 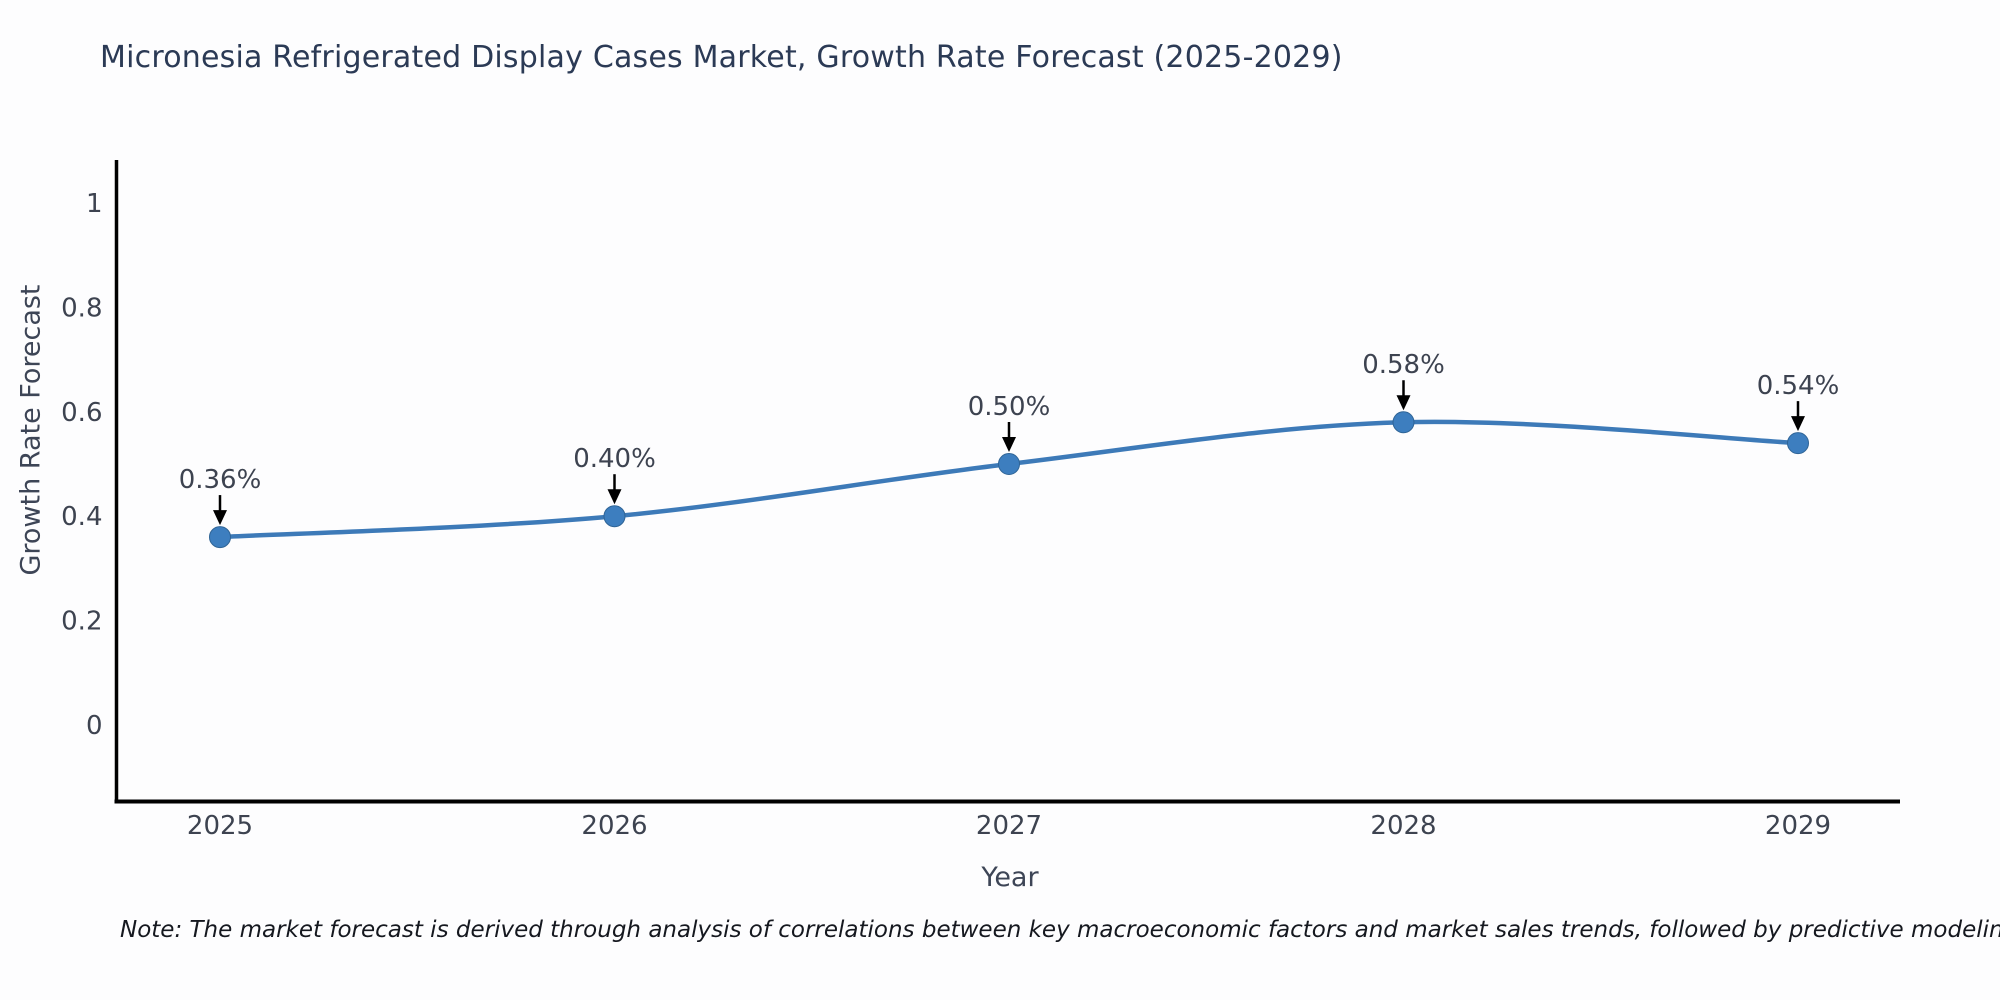 I want to click on x-tick-label: 2028, so click(x=1403, y=826).